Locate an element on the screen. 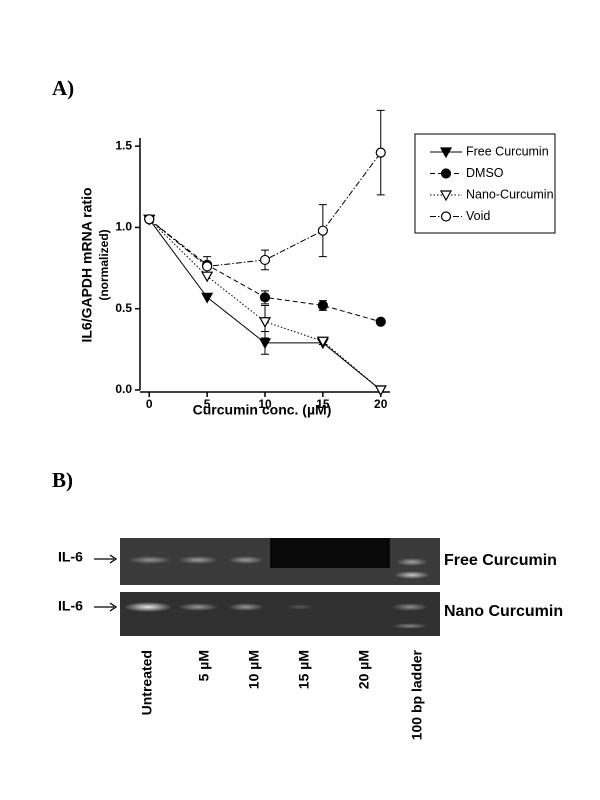 The image size is (600, 800). panel-label: A) is located at coordinates (63, 88).